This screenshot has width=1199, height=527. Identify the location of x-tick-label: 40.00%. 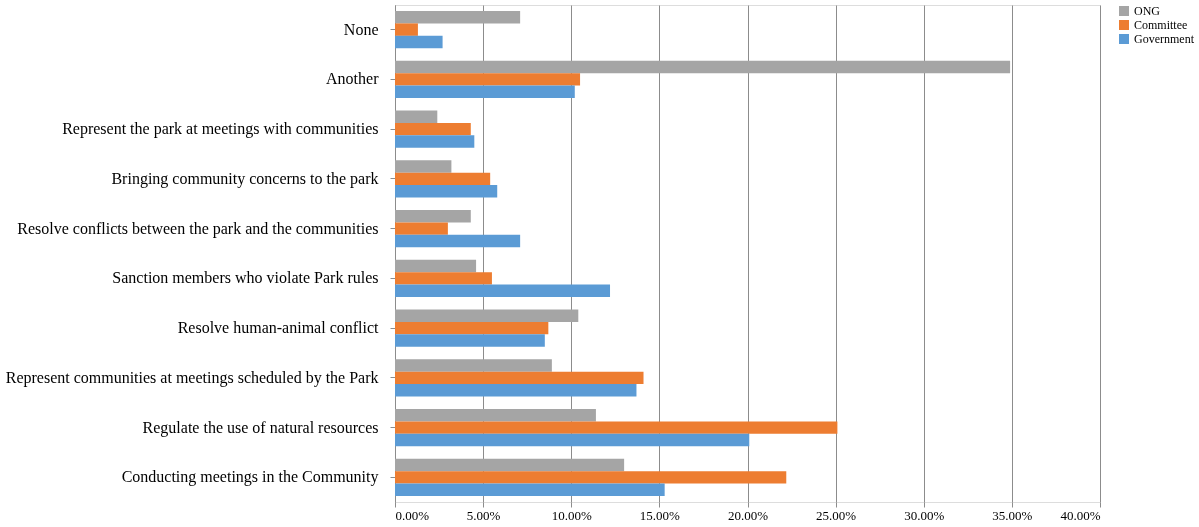
(1080, 515).